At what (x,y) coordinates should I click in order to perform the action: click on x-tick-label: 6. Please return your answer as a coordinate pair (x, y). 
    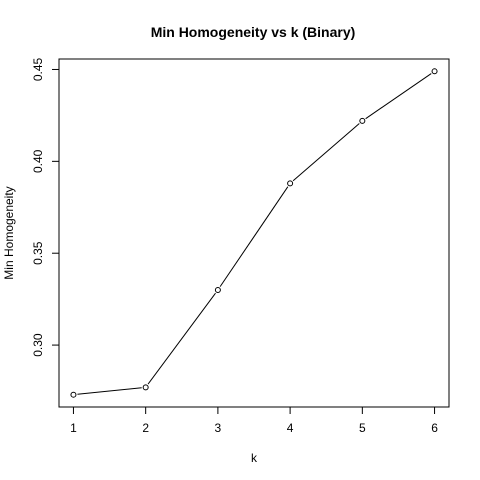
    Looking at the image, I should click on (434, 428).